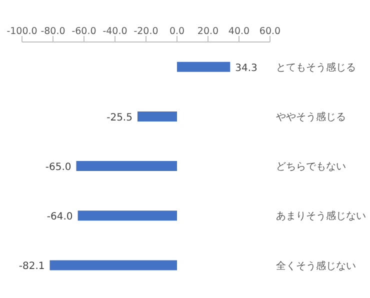 The height and width of the screenshot is (298, 370). What do you see at coordinates (115, 31) in the screenshot?
I see `x-tick-label: -40.0` at bounding box center [115, 31].